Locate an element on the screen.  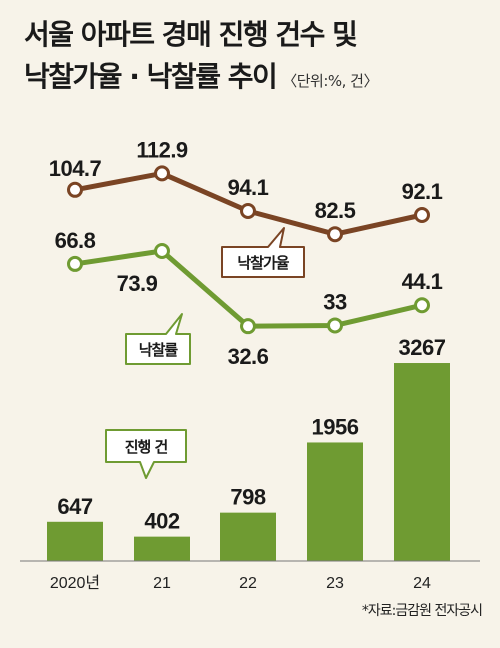
bar-callout-box is located at coordinates (146, 454).